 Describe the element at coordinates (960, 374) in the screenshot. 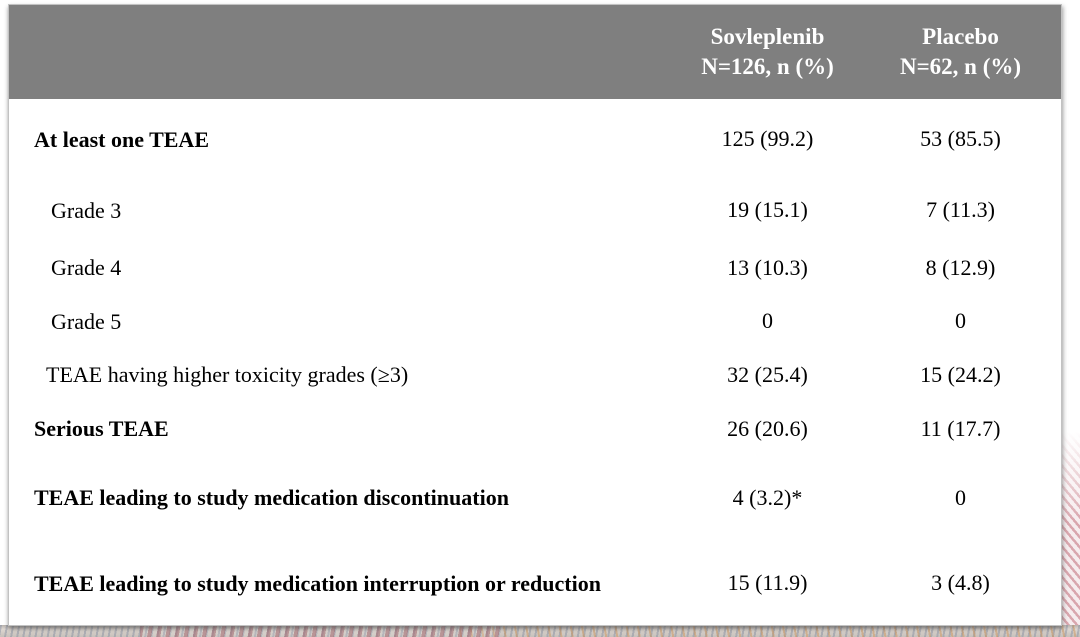

I see `placebo-value: 15 (24.2)` at that location.